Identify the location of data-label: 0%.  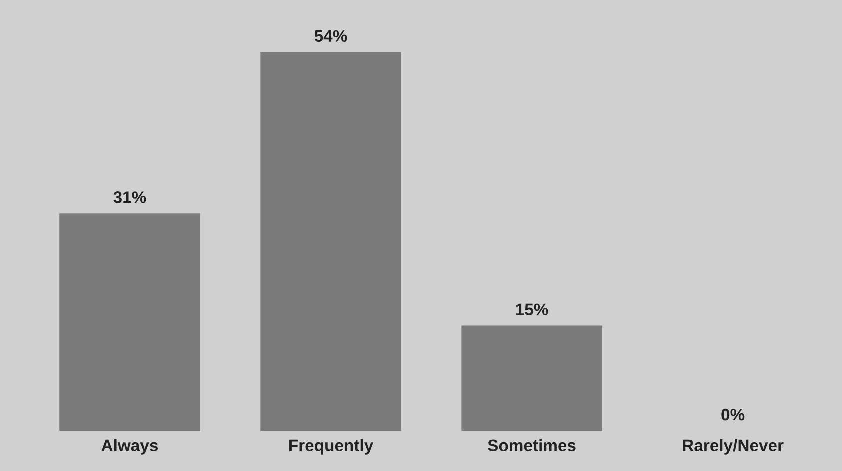
(733, 414).